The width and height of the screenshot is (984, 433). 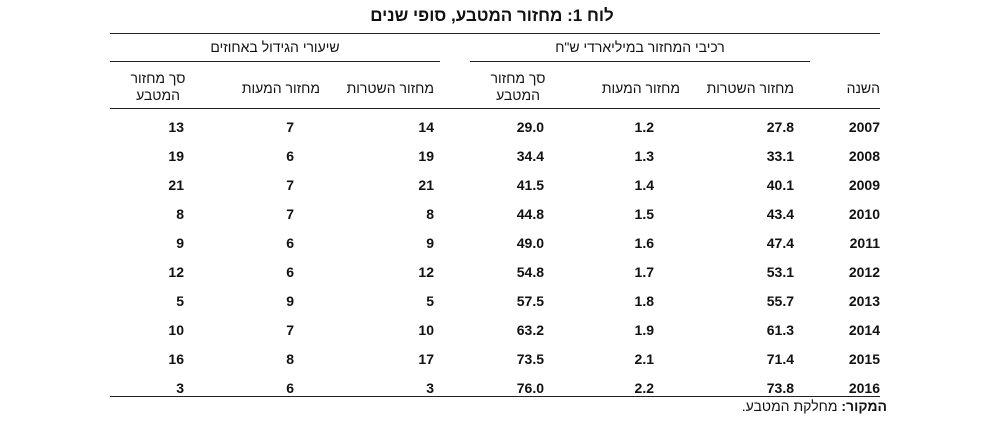 I want to click on group-rule-components, so click(x=640, y=61).